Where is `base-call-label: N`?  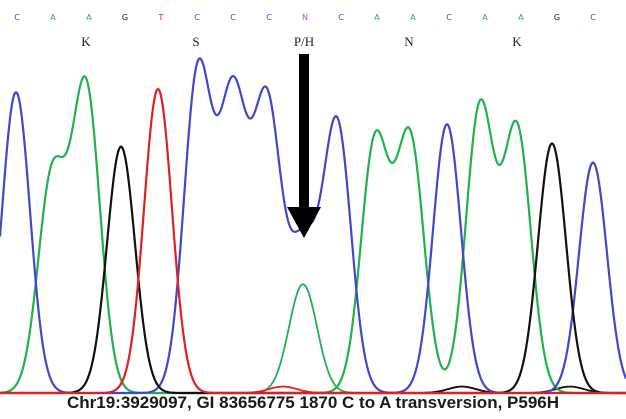 base-call-label: N is located at coordinates (305, 17).